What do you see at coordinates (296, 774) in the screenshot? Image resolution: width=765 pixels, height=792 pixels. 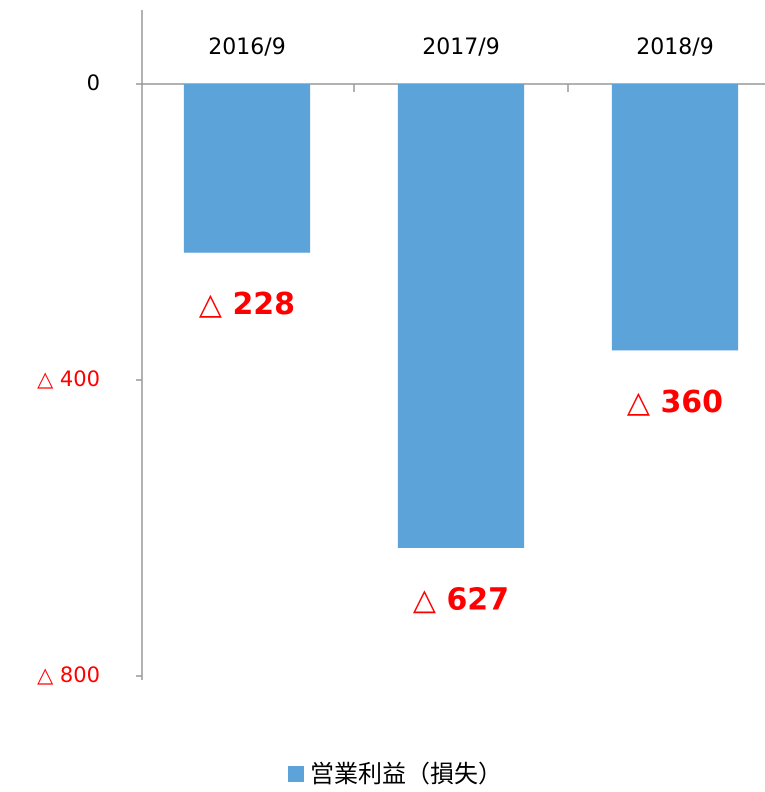 I see `legend-swatch` at bounding box center [296, 774].